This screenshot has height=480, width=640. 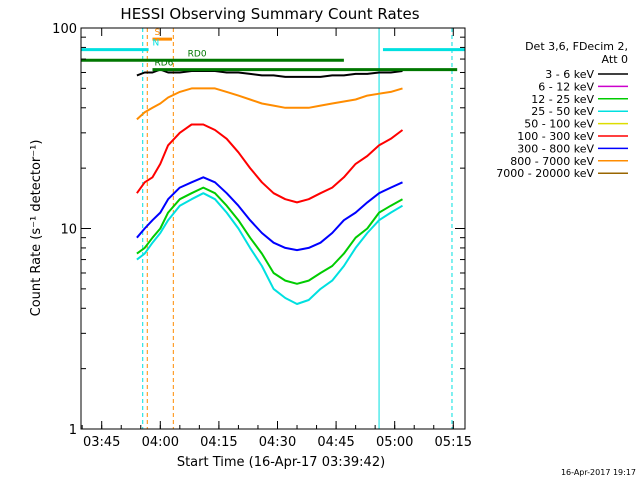 I want to click on y-tick-label: 1, so click(x=73, y=430).